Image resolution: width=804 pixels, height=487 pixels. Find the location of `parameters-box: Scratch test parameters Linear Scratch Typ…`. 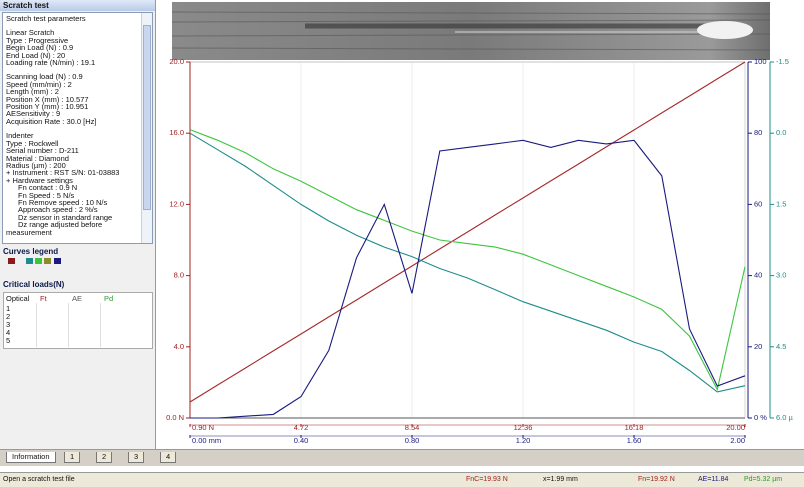

parameters-box: Scratch test parameters Linear Scratch Typ… is located at coordinates (77, 128).